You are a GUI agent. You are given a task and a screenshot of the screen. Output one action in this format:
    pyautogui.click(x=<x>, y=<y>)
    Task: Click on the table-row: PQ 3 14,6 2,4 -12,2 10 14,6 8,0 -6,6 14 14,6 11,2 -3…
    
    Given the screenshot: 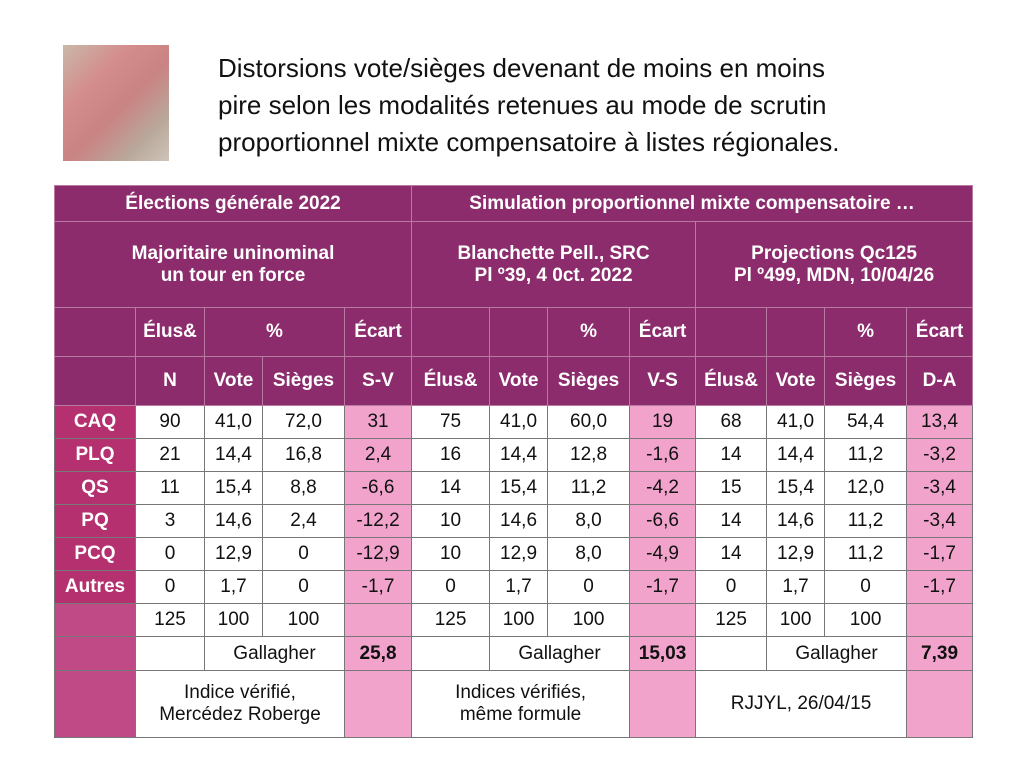 What is the action you would take?
    pyautogui.click(x=514, y=521)
    